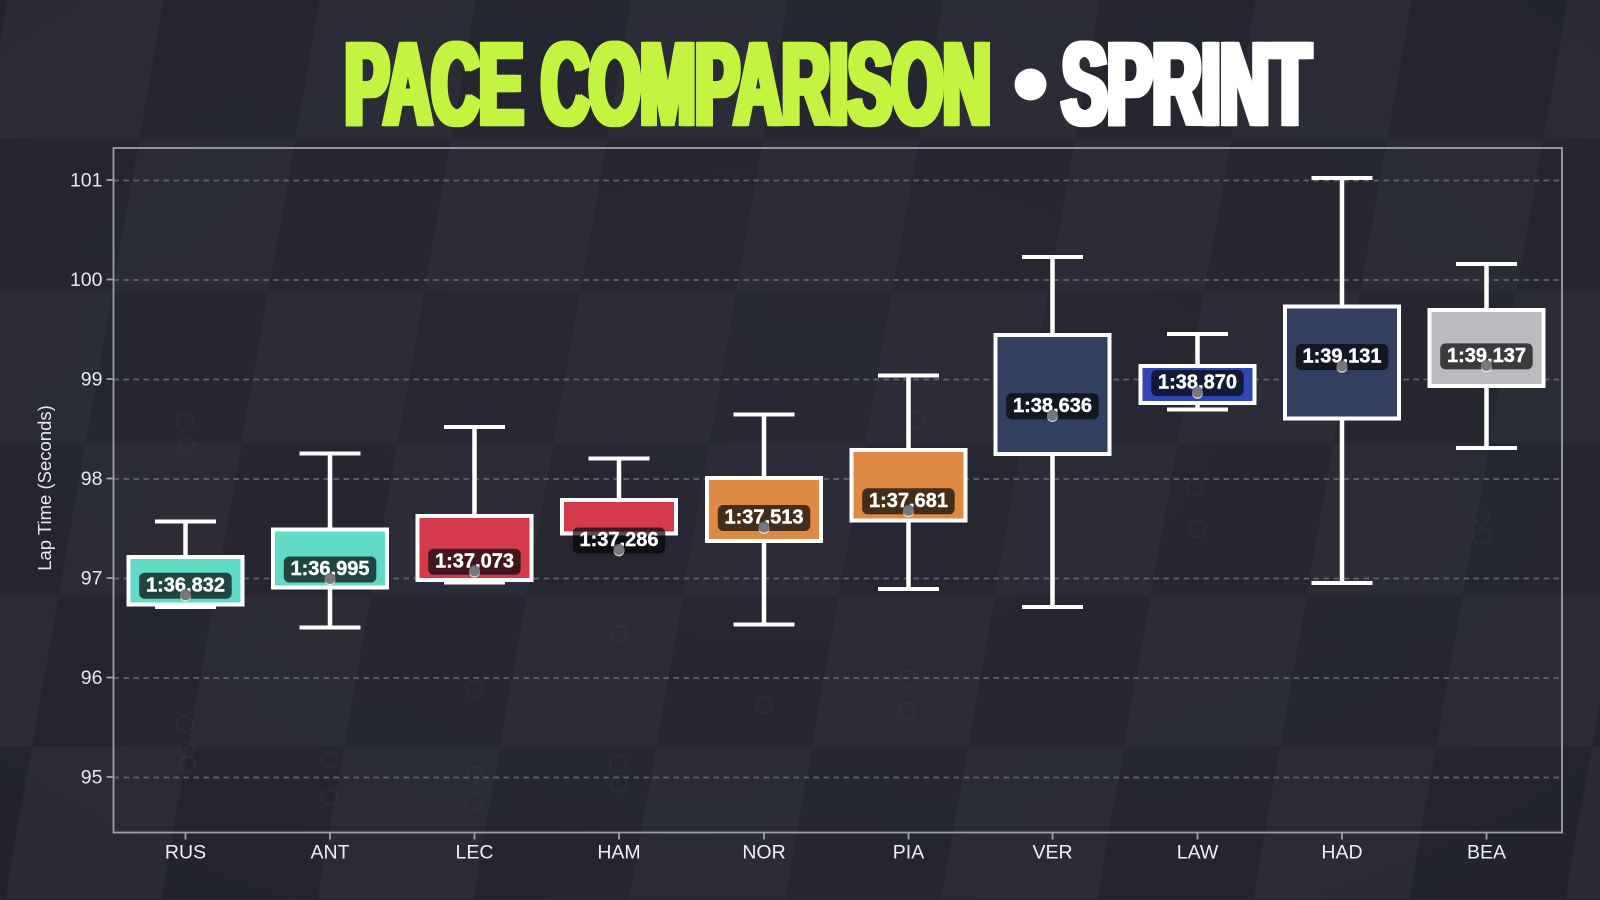 The image size is (1600, 900). I want to click on svg-text: LEC, so click(475, 853).